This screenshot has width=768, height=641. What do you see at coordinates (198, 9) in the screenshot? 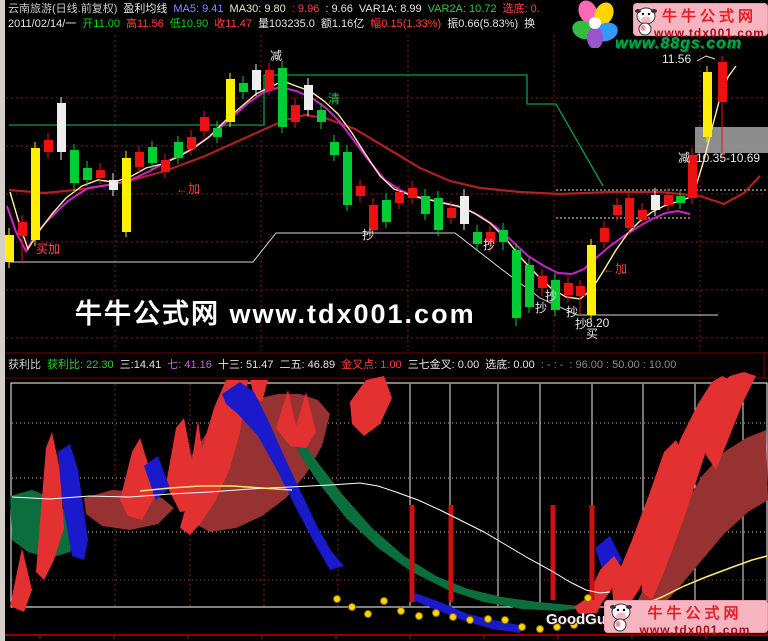
I see `text-field: MA5: 9.41` at bounding box center [198, 9].